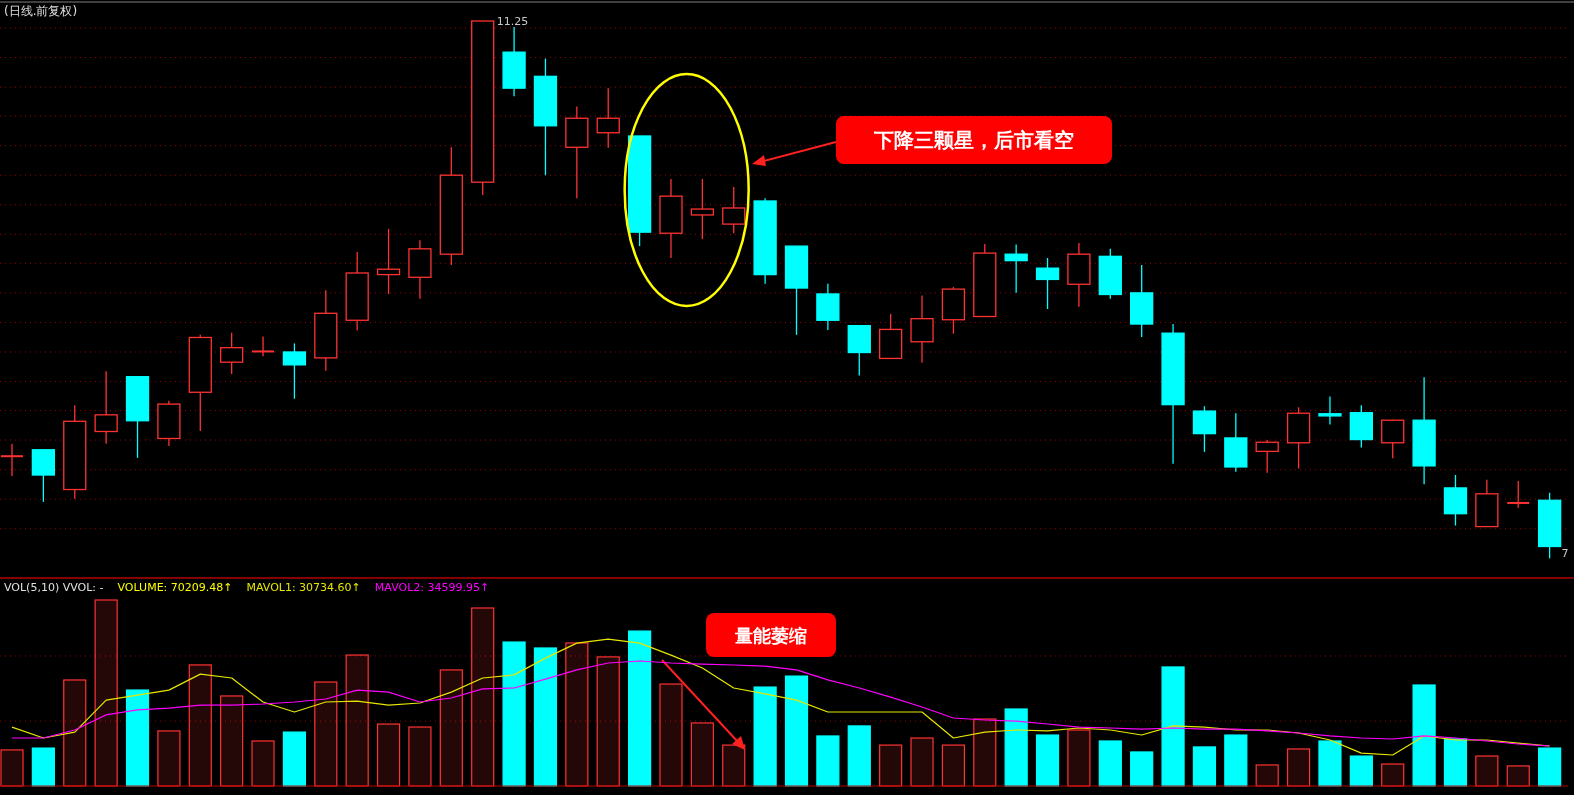 Image resolution: width=1574 pixels, height=795 pixels. I want to click on text: MAVOL1: 30734.60↑, so click(303, 587).